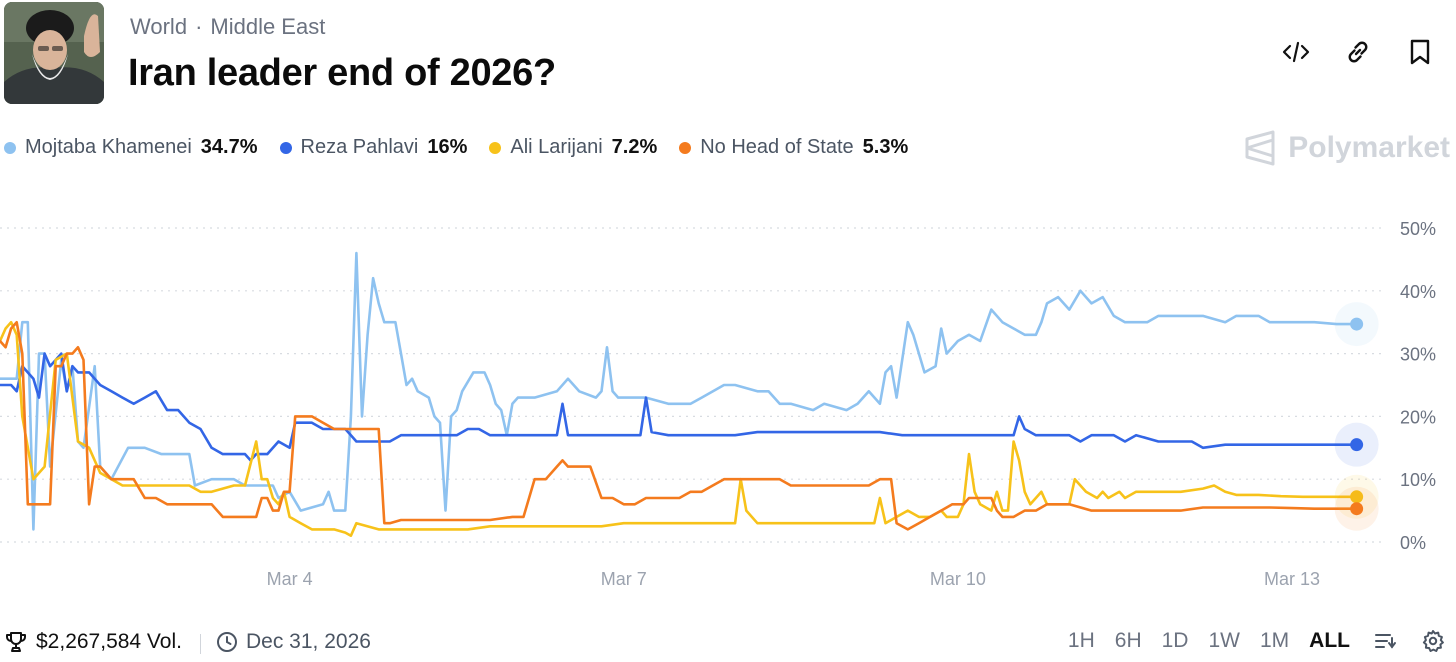  What do you see at coordinates (285, 147) in the screenshot?
I see `legend-dot-reza-pahlavi` at bounding box center [285, 147].